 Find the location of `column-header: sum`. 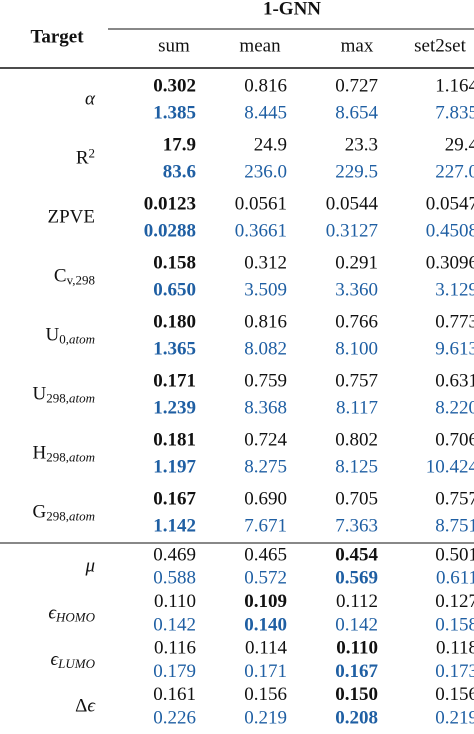

column-header: sum is located at coordinates (174, 45).